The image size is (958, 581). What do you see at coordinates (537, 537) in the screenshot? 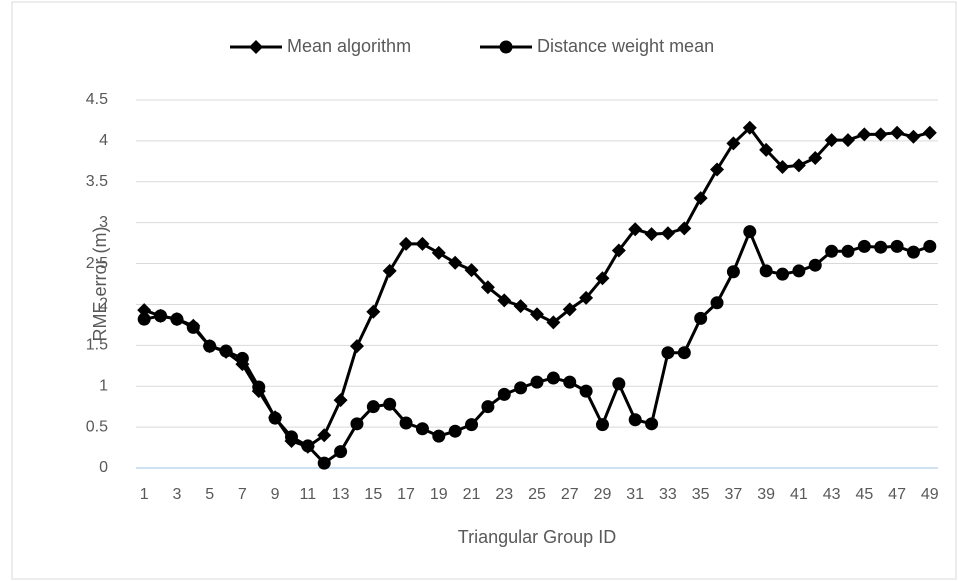
I see `x-axis-title: Triangular Group ID` at bounding box center [537, 537].